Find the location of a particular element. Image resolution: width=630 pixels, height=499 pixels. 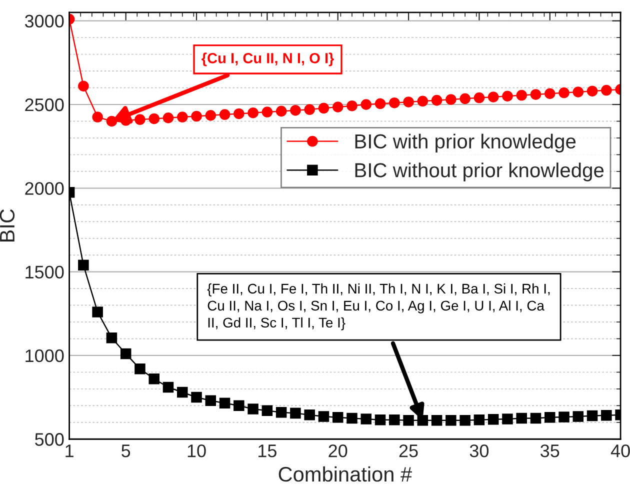

x-tick-label: 15 is located at coordinates (267, 451).